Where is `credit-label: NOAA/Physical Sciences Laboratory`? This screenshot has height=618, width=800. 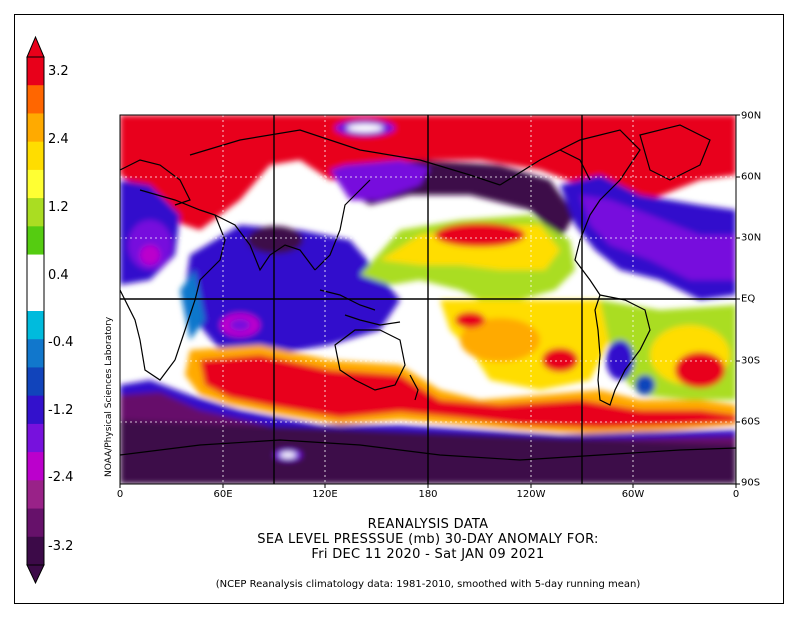
credit-label: NOAA/Physical Sciences Laboratory is located at coordinates (109, 396).